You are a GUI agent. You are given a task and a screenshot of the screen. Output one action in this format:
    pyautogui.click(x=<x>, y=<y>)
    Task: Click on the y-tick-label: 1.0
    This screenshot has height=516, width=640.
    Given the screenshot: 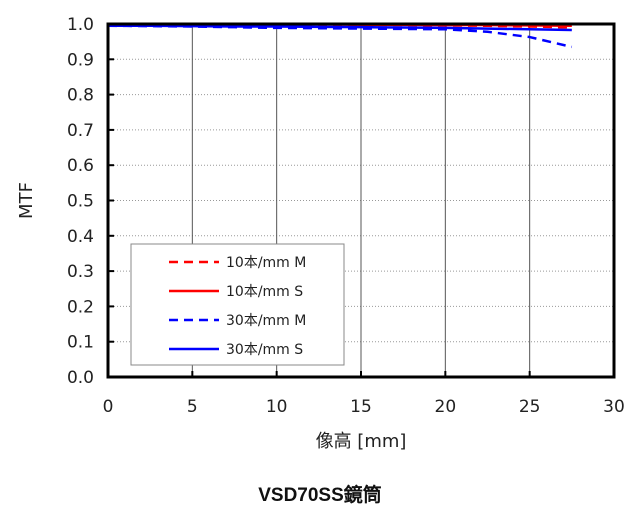 What is the action you would take?
    pyautogui.click(x=80, y=25)
    